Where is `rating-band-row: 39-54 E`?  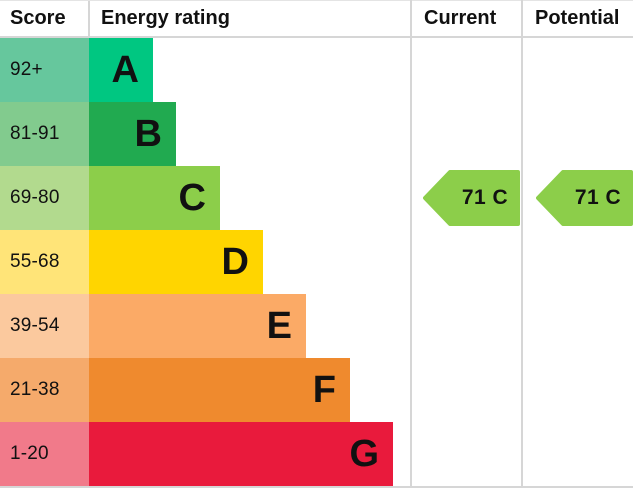
rating-band-row: 39-54 E is located at coordinates (205, 326).